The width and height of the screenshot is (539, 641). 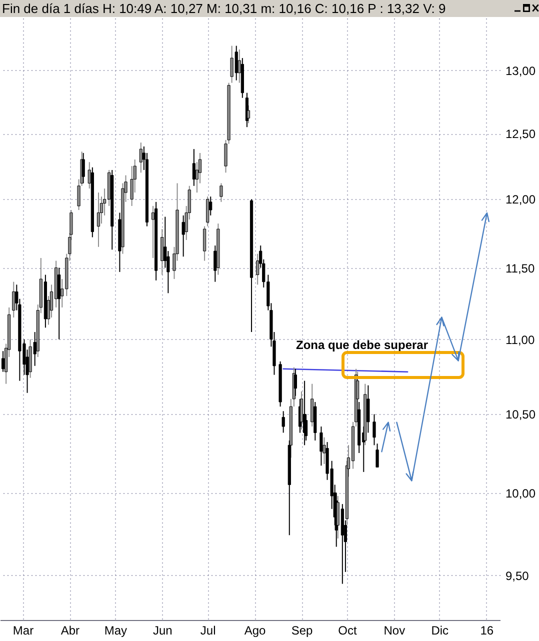 What do you see at coordinates (440, 631) in the screenshot?
I see `x-tick-label: Dic` at bounding box center [440, 631].